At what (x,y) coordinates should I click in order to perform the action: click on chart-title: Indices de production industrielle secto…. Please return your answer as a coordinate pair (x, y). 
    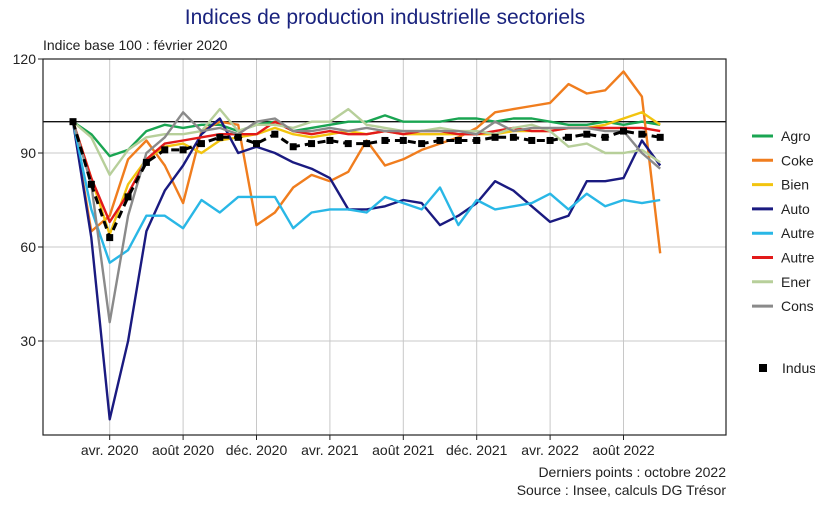
    Looking at the image, I should click on (385, 17).